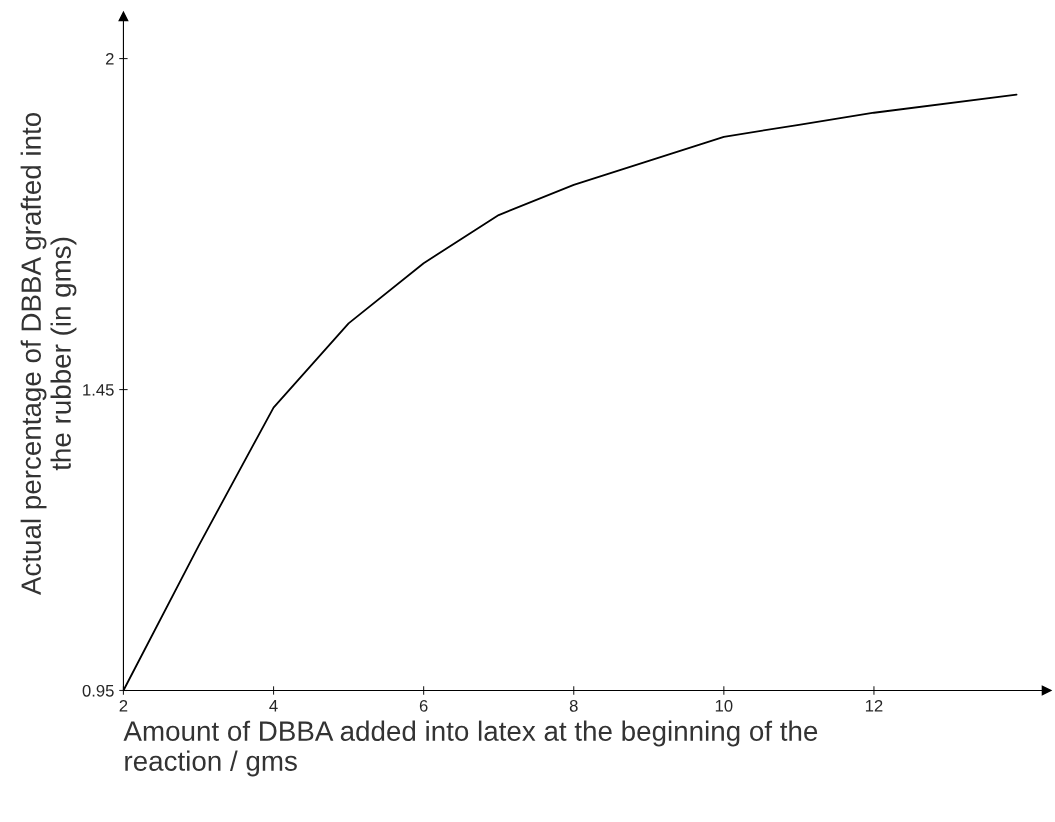  Describe the element at coordinates (123, 705) in the screenshot. I see `x-tick-label: 2` at that location.